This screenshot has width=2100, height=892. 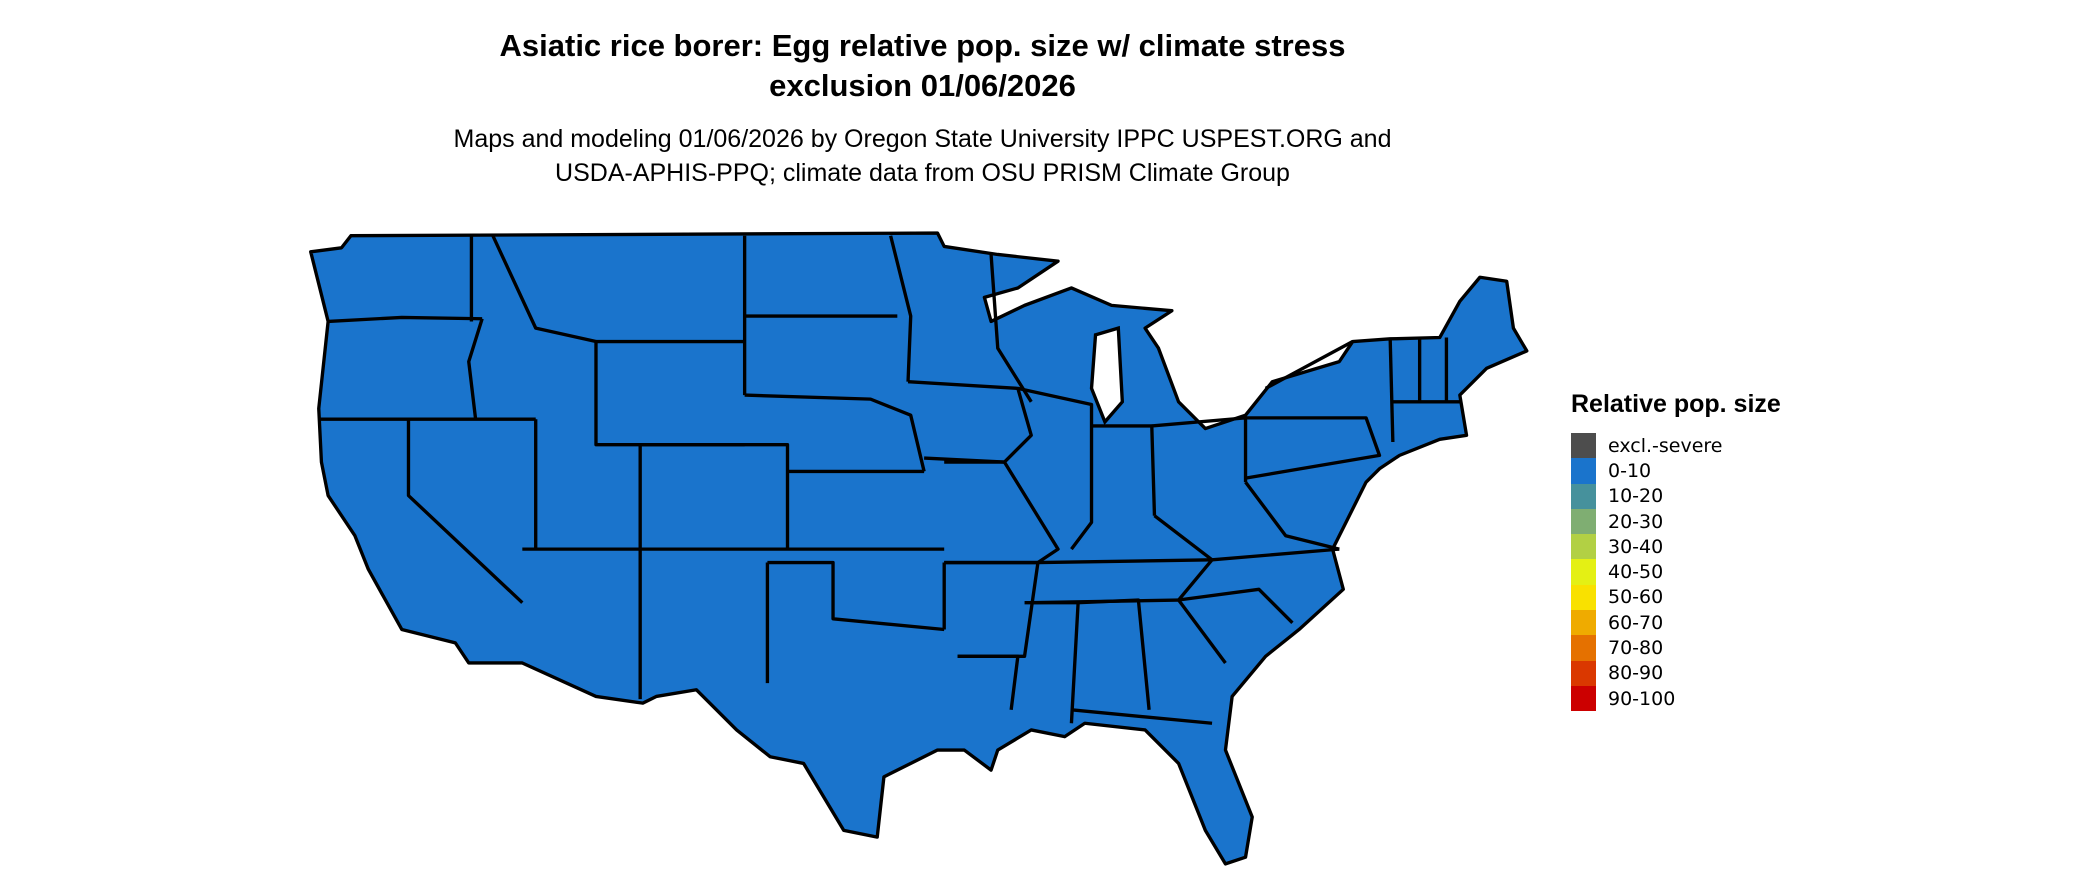 What do you see at coordinates (1642, 698) in the screenshot?
I see `legend-label: 90-100` at bounding box center [1642, 698].